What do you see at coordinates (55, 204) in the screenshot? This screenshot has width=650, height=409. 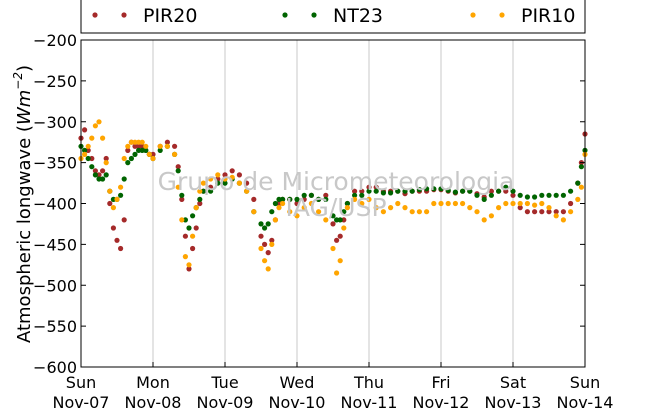 I see `y-tick-label: −400` at bounding box center [55, 204].